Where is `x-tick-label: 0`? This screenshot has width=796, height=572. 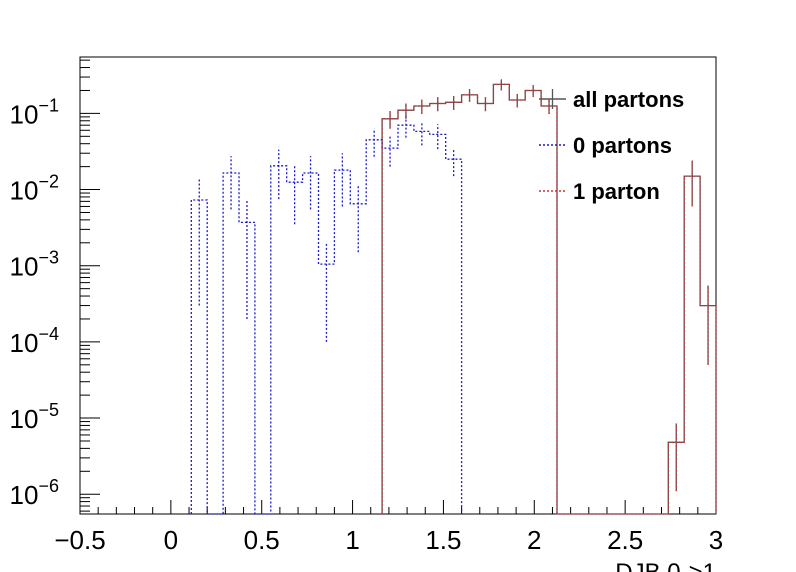 x-tick-label: 0 is located at coordinates (171, 540).